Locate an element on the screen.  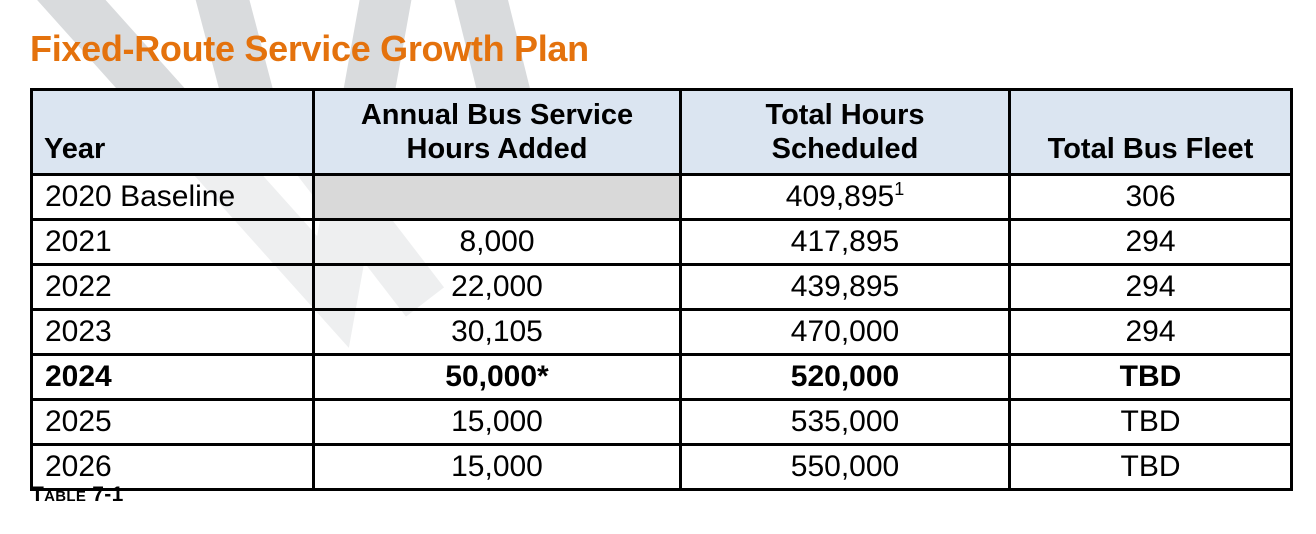
cell-year: 2021 is located at coordinates (172, 242).